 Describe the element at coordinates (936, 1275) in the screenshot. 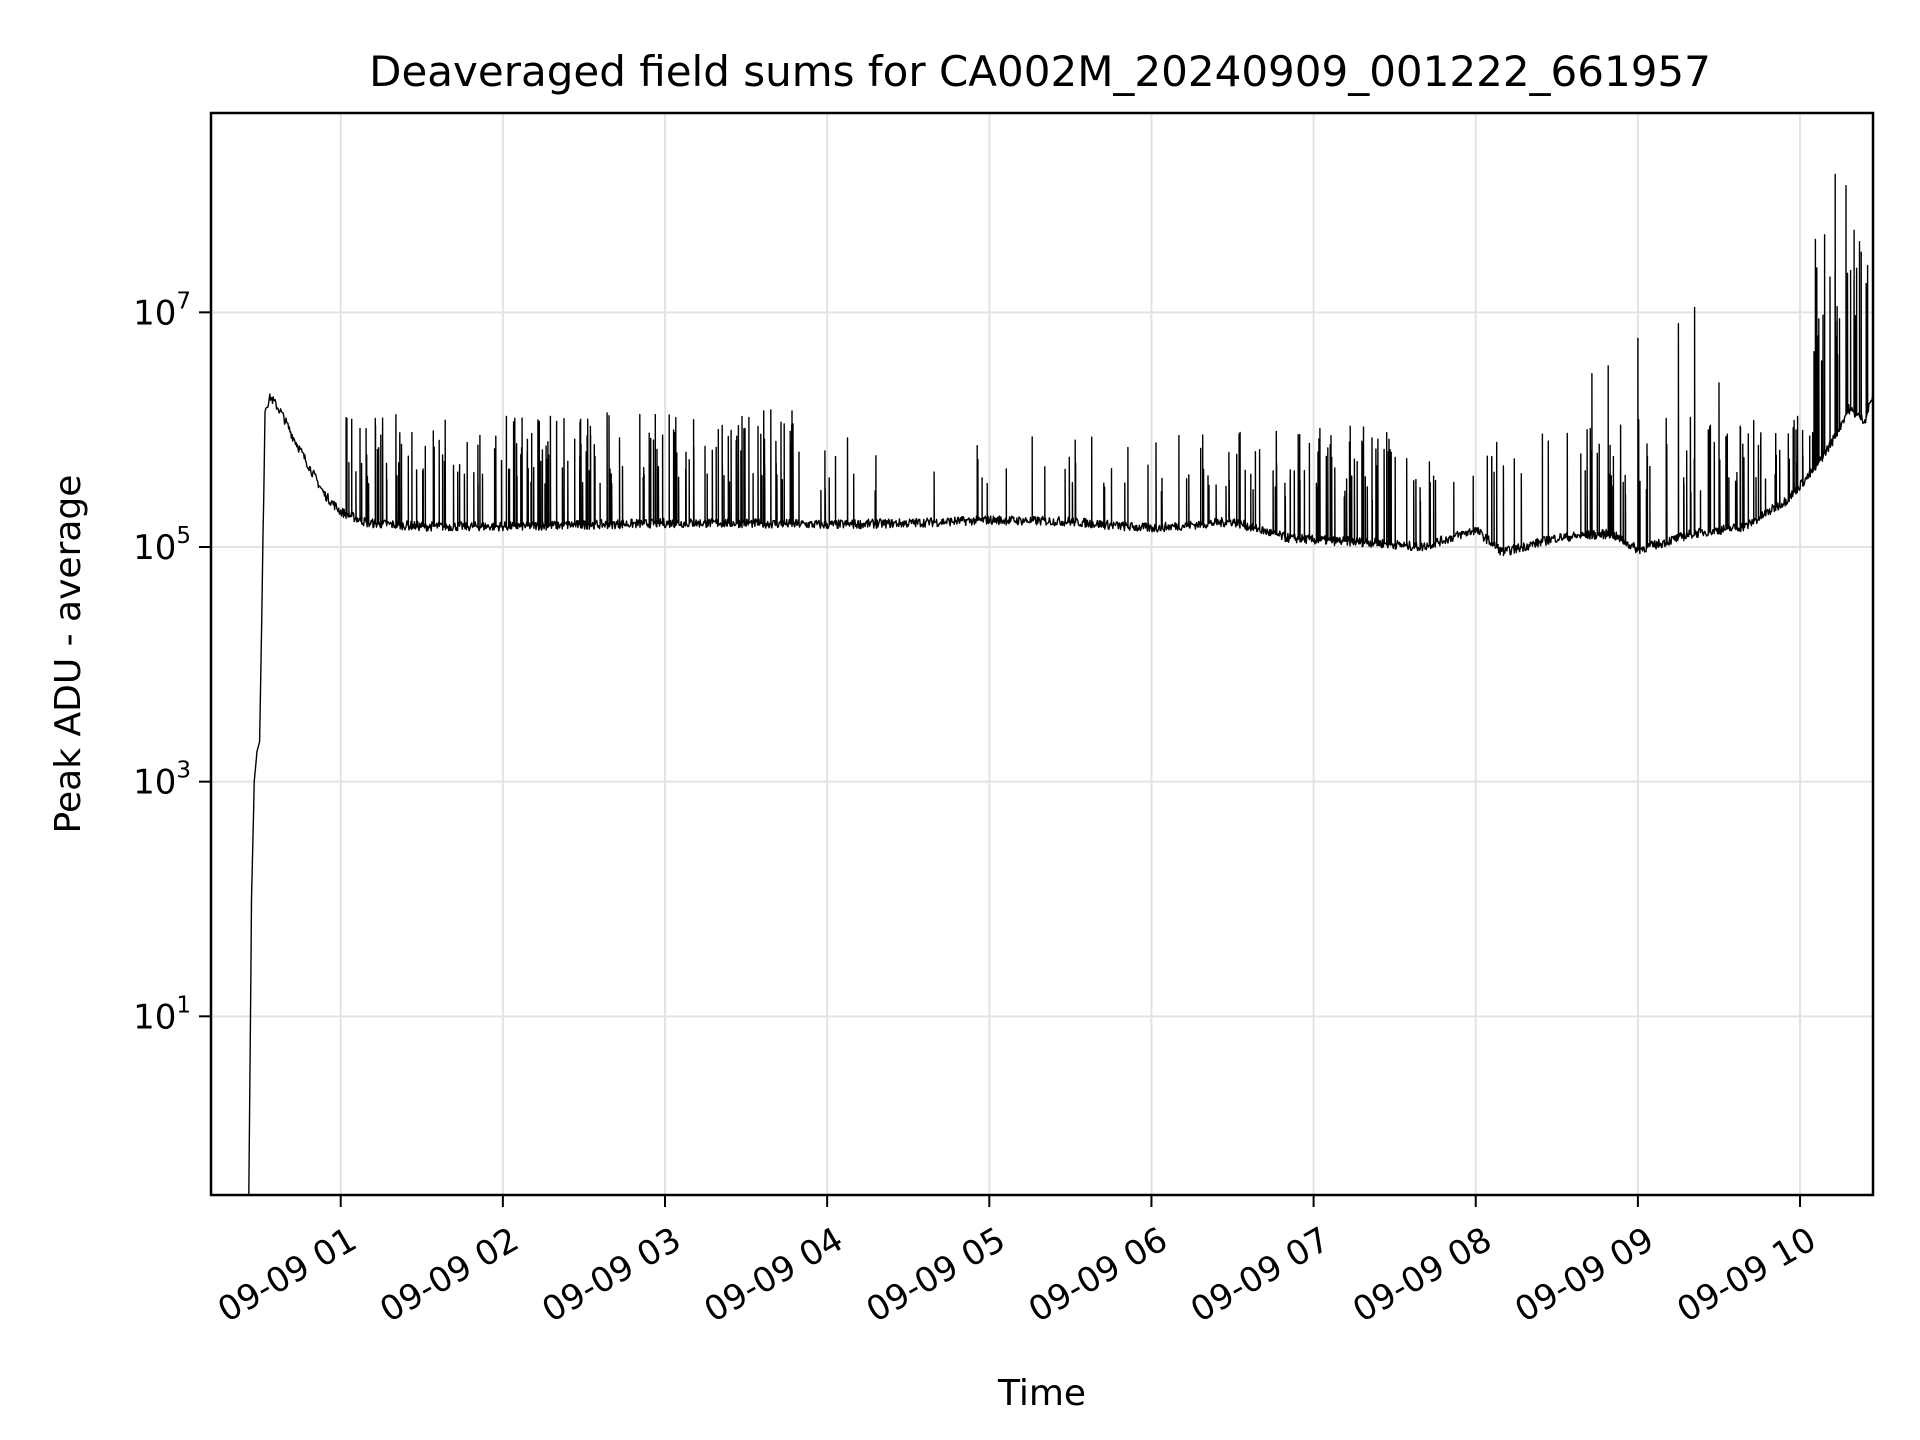

I see `x-tick-label: 09-09 05` at that location.